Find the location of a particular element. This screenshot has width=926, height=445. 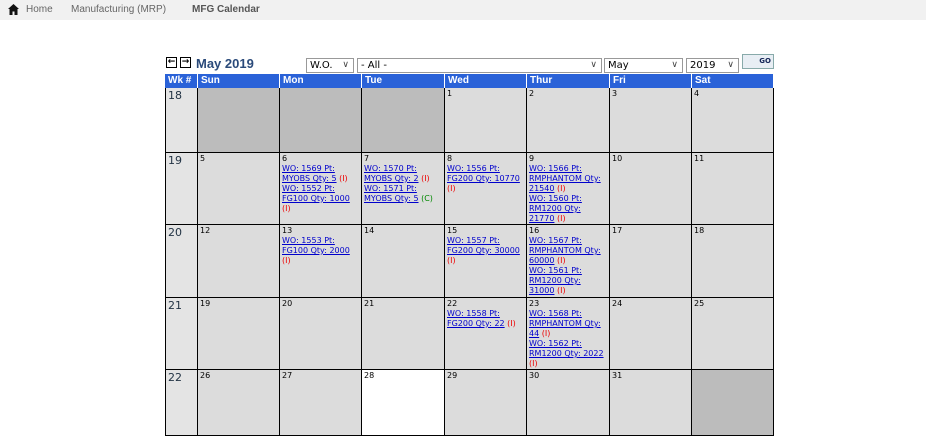

work-order-entry: WO: 1568 Pt: RMPHANTOM Qty: 44 (I) is located at coordinates (568, 324).